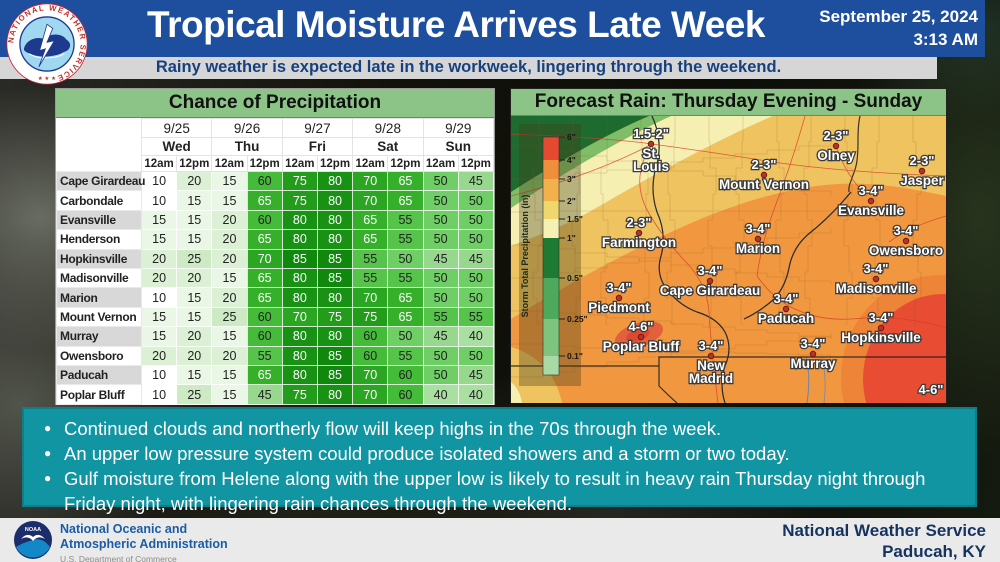 Image resolution: width=1000 pixels, height=562 pixels. I want to click on table-row: Owensboro 20 20 20 55 80 85 60 55 50 50, so click(275, 356).